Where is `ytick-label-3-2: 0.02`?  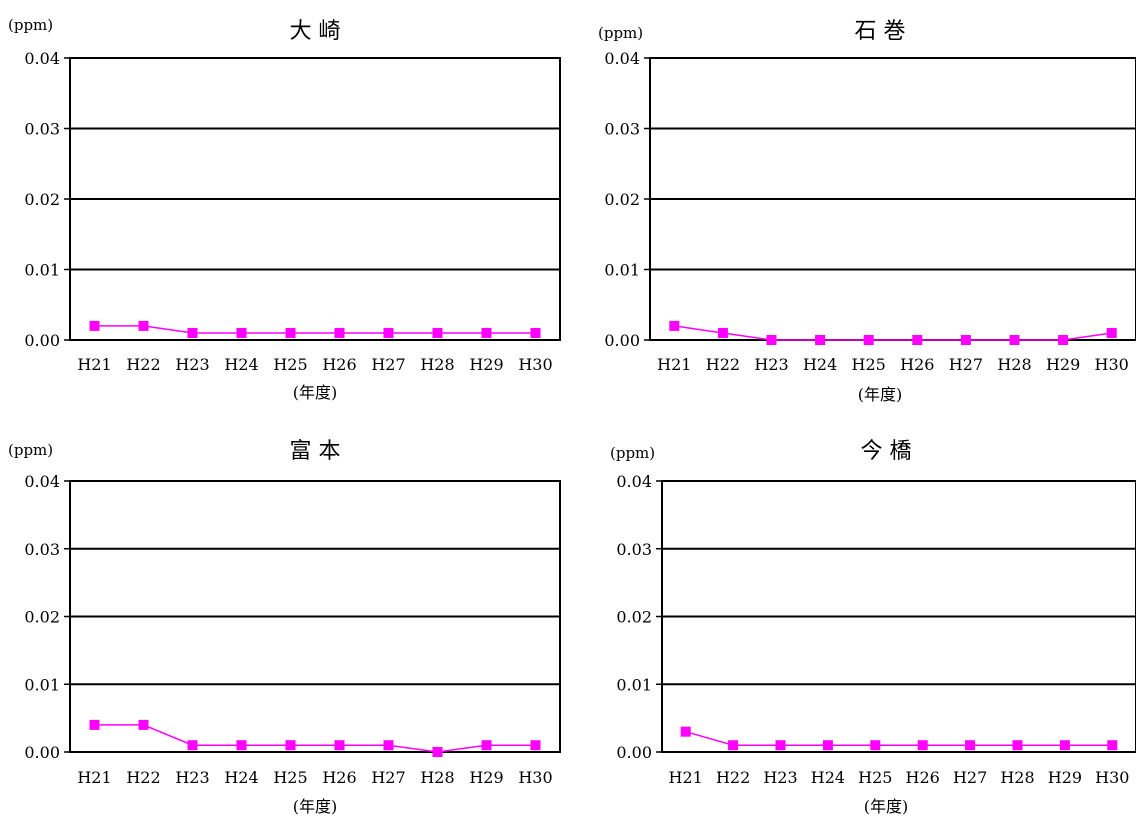 ytick-label-3-2: 0.02 is located at coordinates (634, 617).